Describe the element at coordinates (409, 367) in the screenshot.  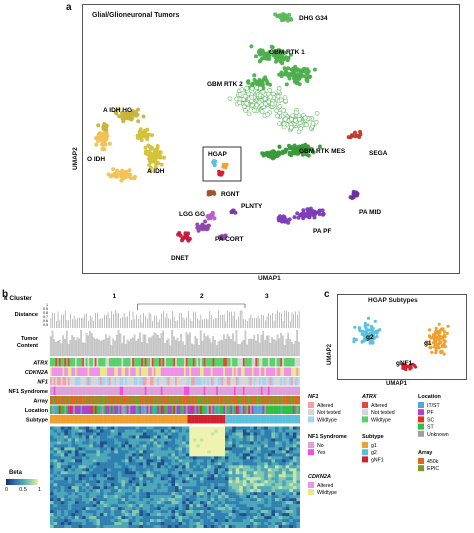
I see `group-gnf1` at that location.